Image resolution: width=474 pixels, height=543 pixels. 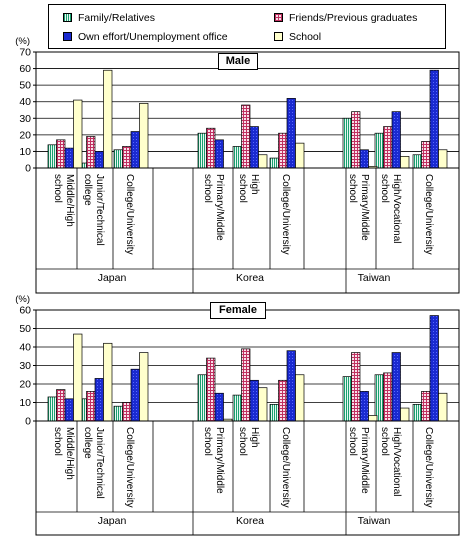 I want to click on female-ytick-label: 0, so click(x=28, y=422).